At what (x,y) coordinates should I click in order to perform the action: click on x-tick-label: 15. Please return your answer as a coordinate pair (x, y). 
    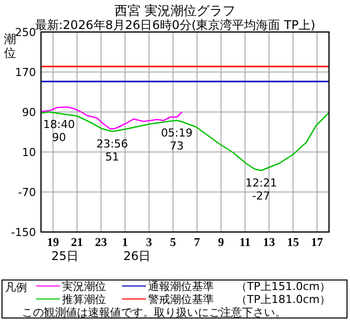
    Looking at the image, I should click on (293, 242).